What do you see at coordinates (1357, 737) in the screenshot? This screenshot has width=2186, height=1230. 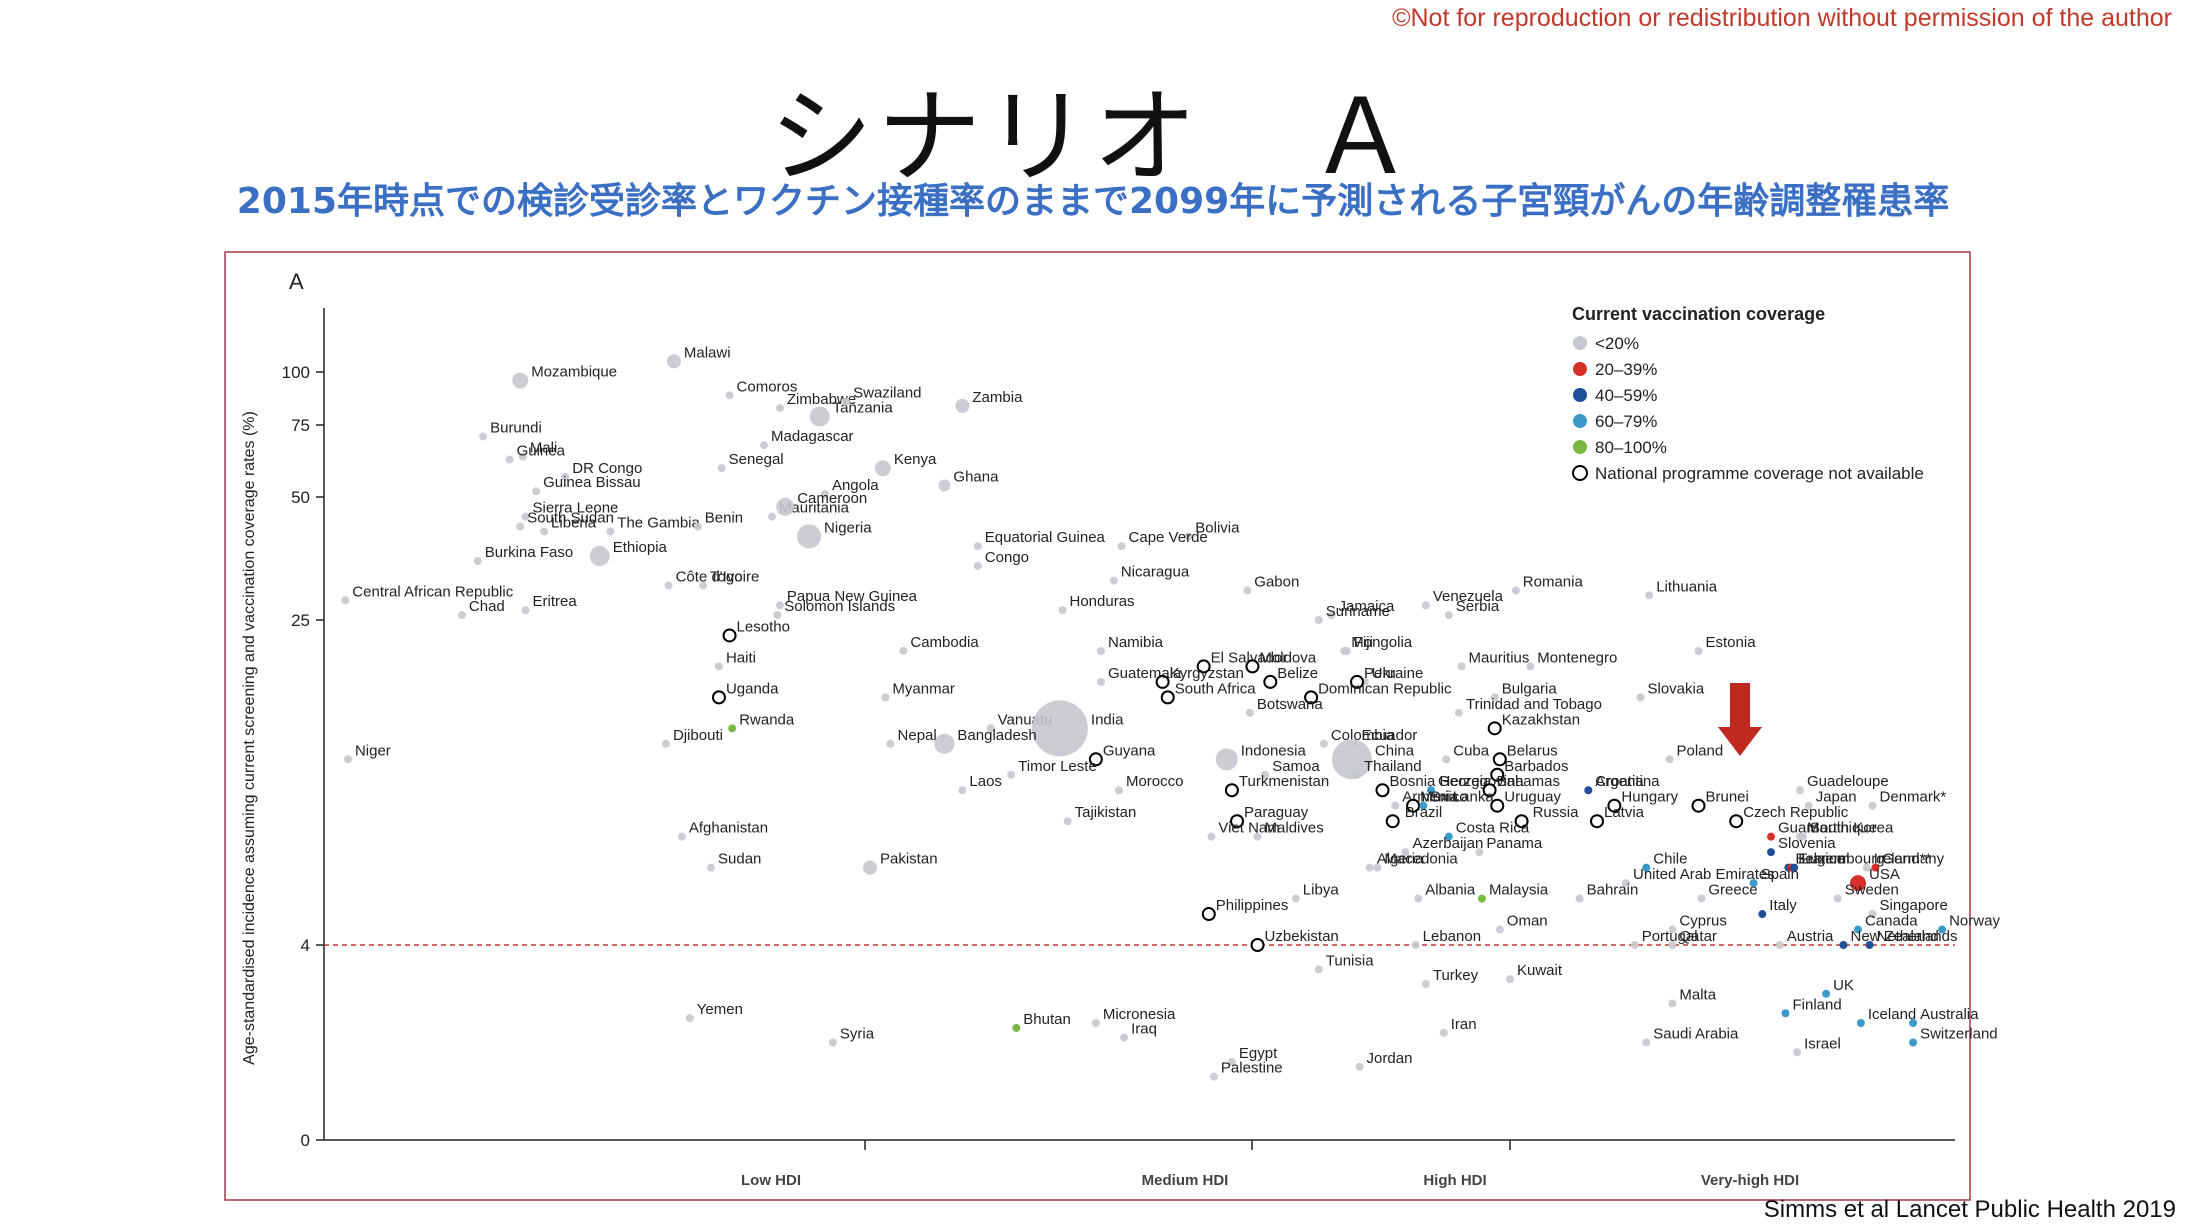 I see `point-colombia: Colombia` at bounding box center [1357, 737].